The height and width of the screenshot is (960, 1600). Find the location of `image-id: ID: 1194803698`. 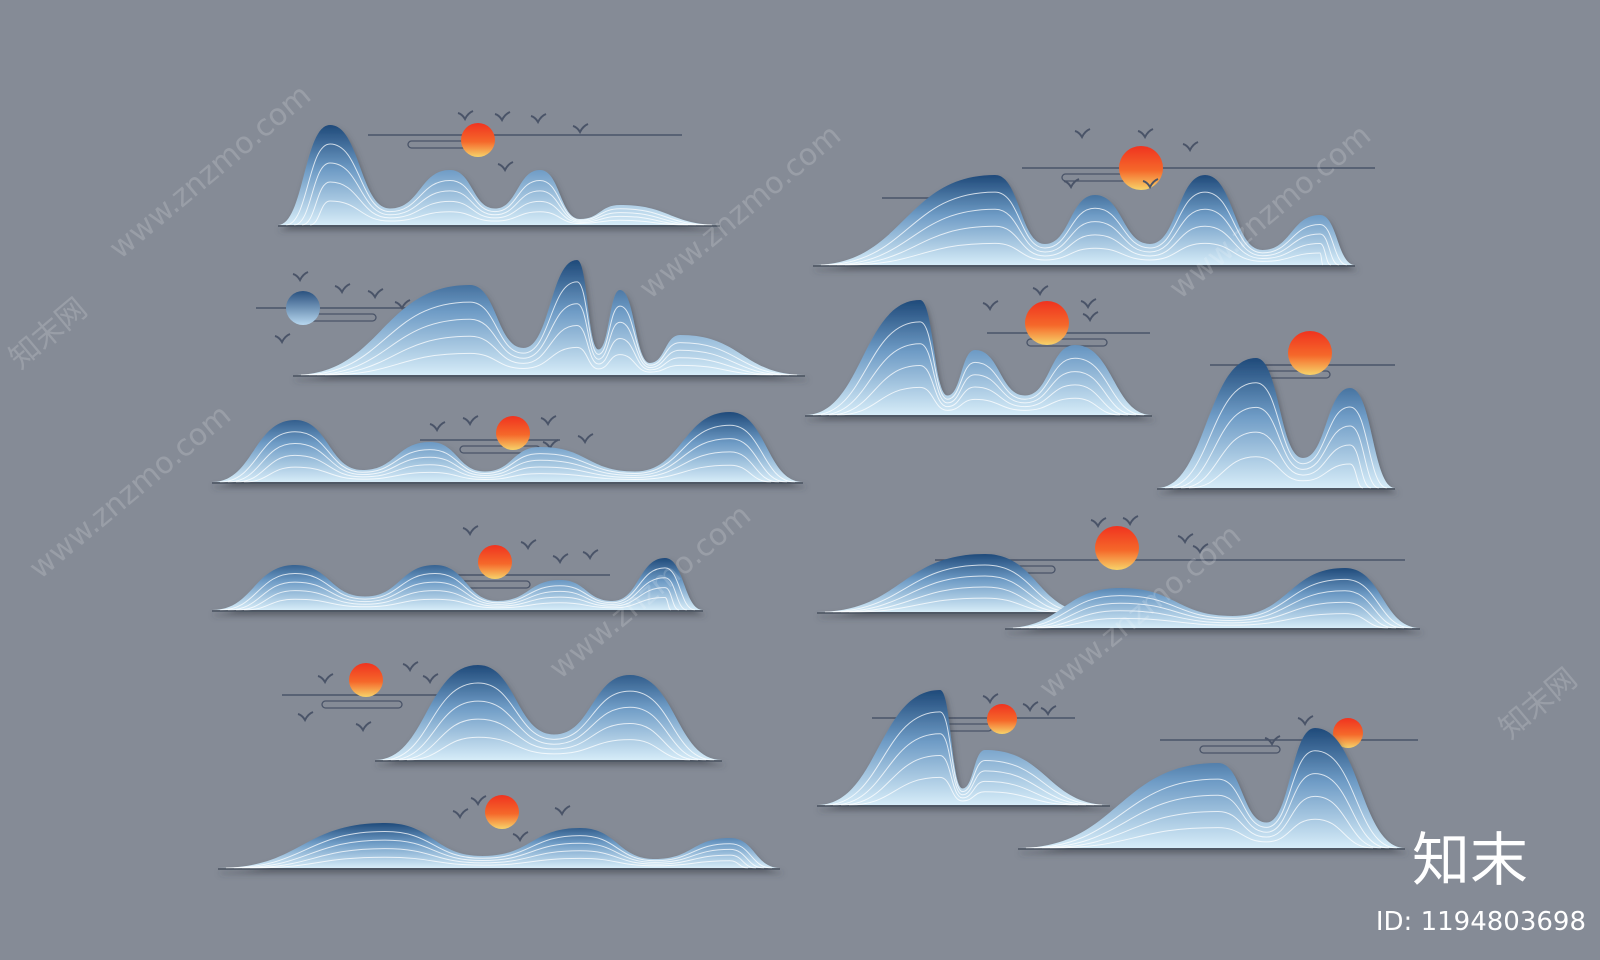

image-id: ID: 1194803698 is located at coordinates (1481, 922).